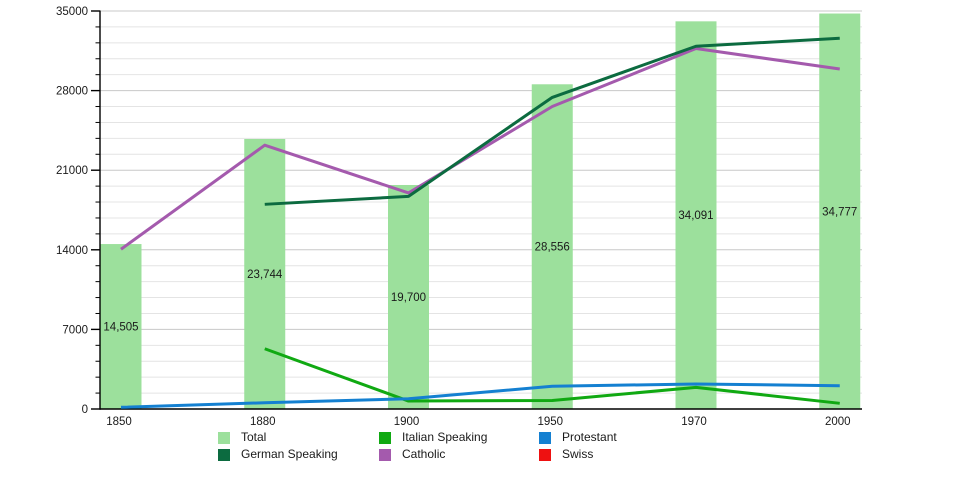  What do you see at coordinates (75, 330) in the screenshot?
I see `y-axis-label-7000: 7000` at bounding box center [75, 330].